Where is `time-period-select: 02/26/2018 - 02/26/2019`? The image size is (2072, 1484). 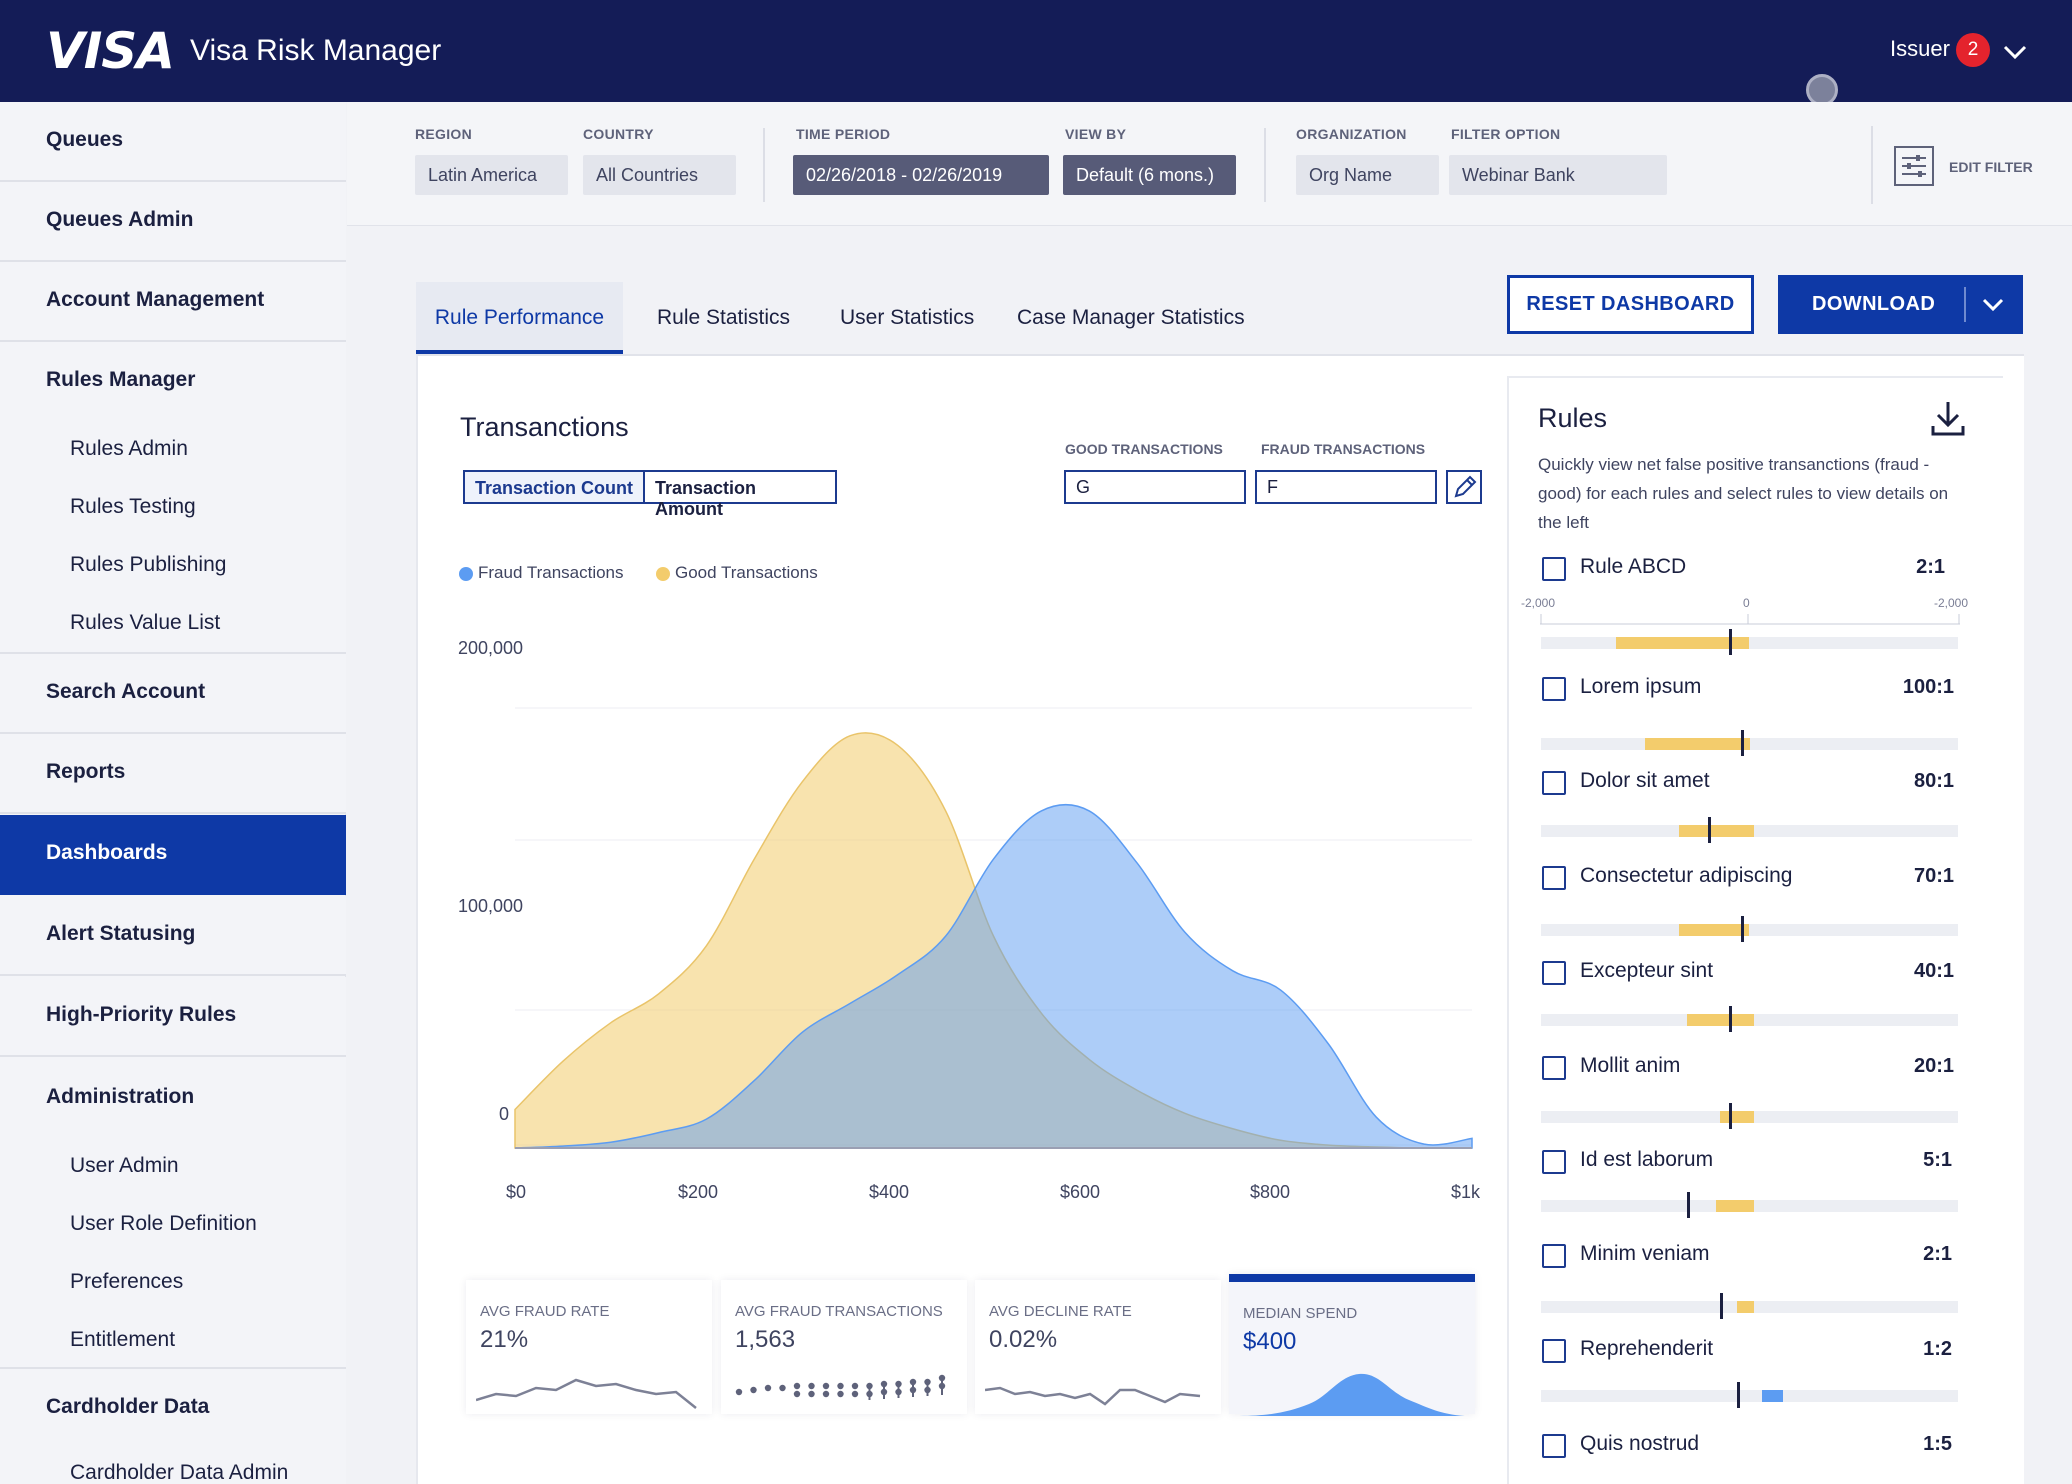
time-period-select: 02/26/2018 - 02/26/2019 is located at coordinates (921, 175).